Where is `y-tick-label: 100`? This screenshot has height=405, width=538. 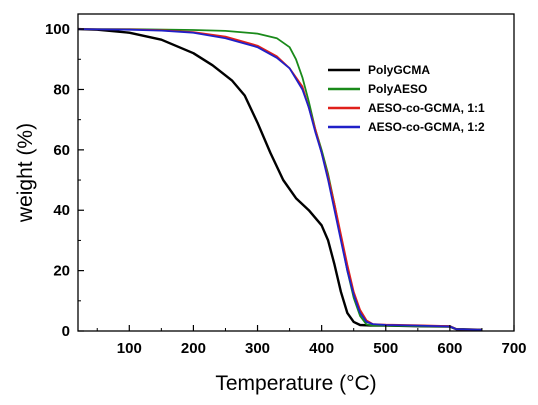 y-tick-label: 100 is located at coordinates (57, 29).